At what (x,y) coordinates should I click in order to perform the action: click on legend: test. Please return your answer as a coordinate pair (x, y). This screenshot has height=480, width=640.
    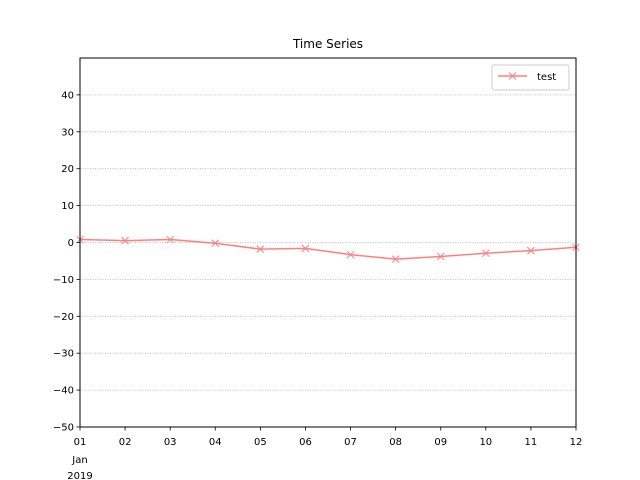
    Looking at the image, I should click on (530, 77).